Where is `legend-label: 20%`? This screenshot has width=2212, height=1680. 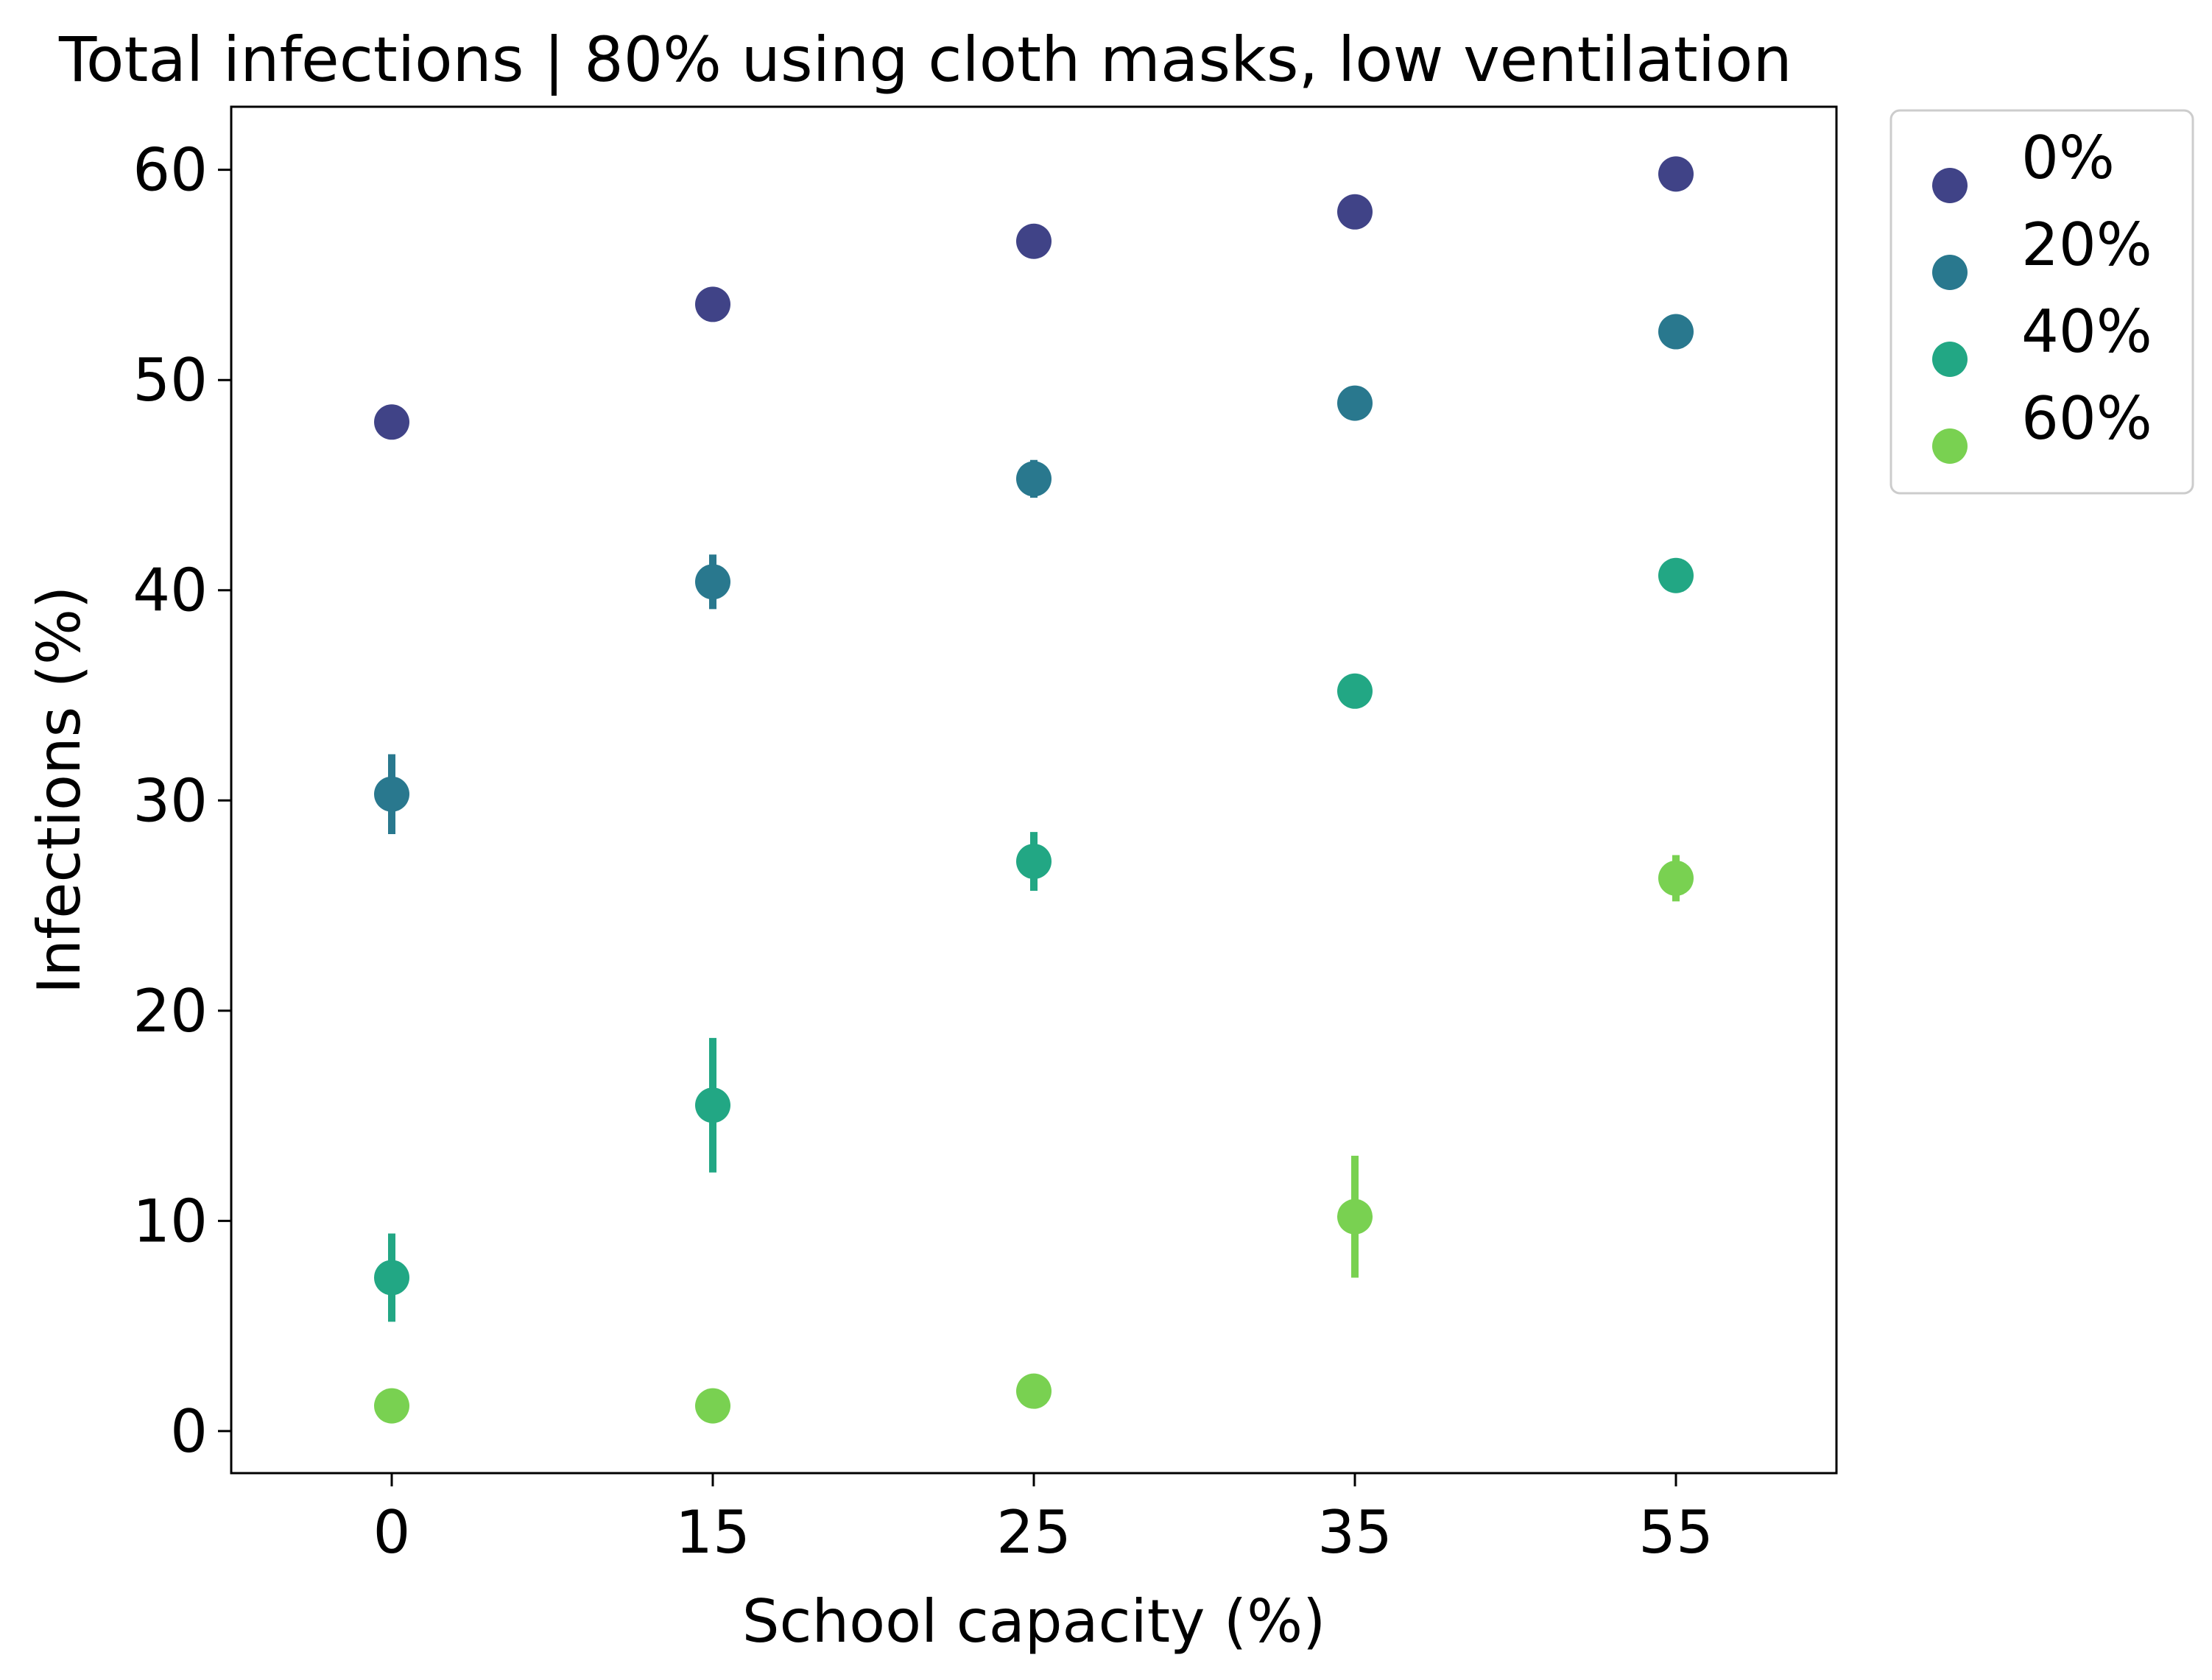 legend-label: 20% is located at coordinates (2086, 245).